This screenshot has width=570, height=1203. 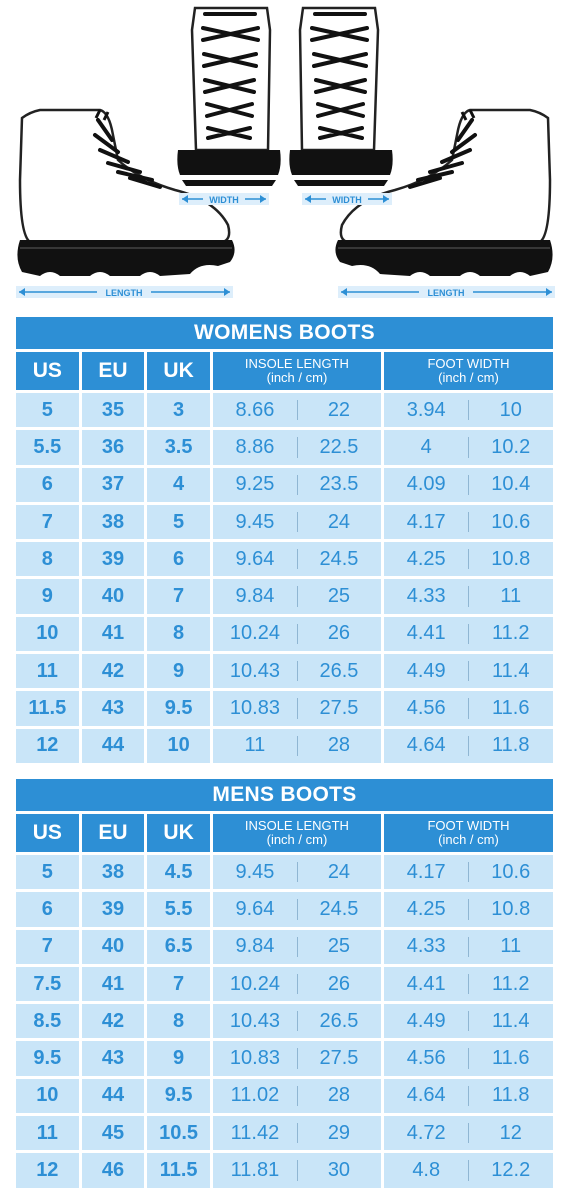 What do you see at coordinates (511, 908) in the screenshot?
I see `cell-foot-width-cm: 10.8` at bounding box center [511, 908].